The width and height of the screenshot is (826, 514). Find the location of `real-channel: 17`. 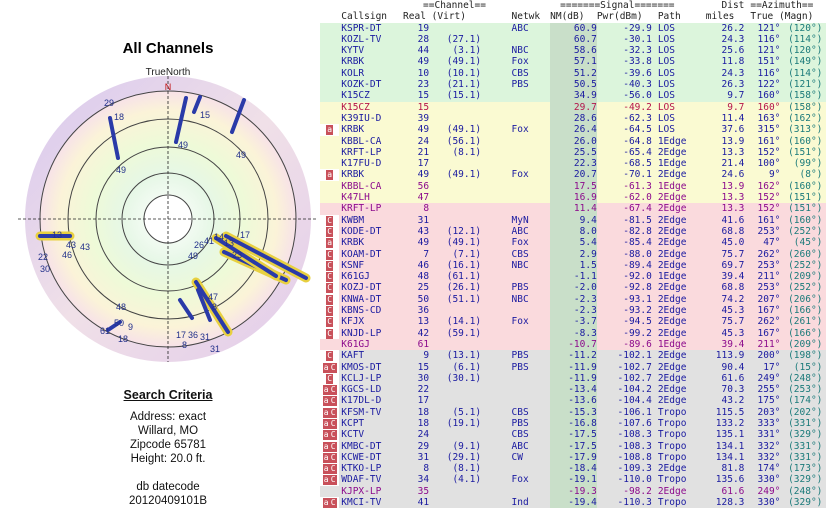

real-channel: 17 is located at coordinates (423, 164).